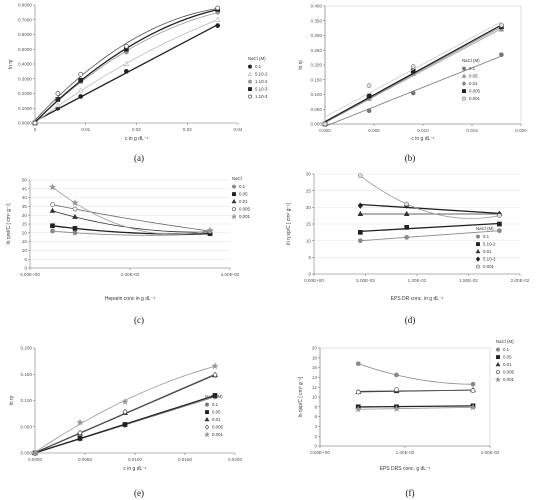  I want to click on x-tick-label: 0.03, so click(187, 129).